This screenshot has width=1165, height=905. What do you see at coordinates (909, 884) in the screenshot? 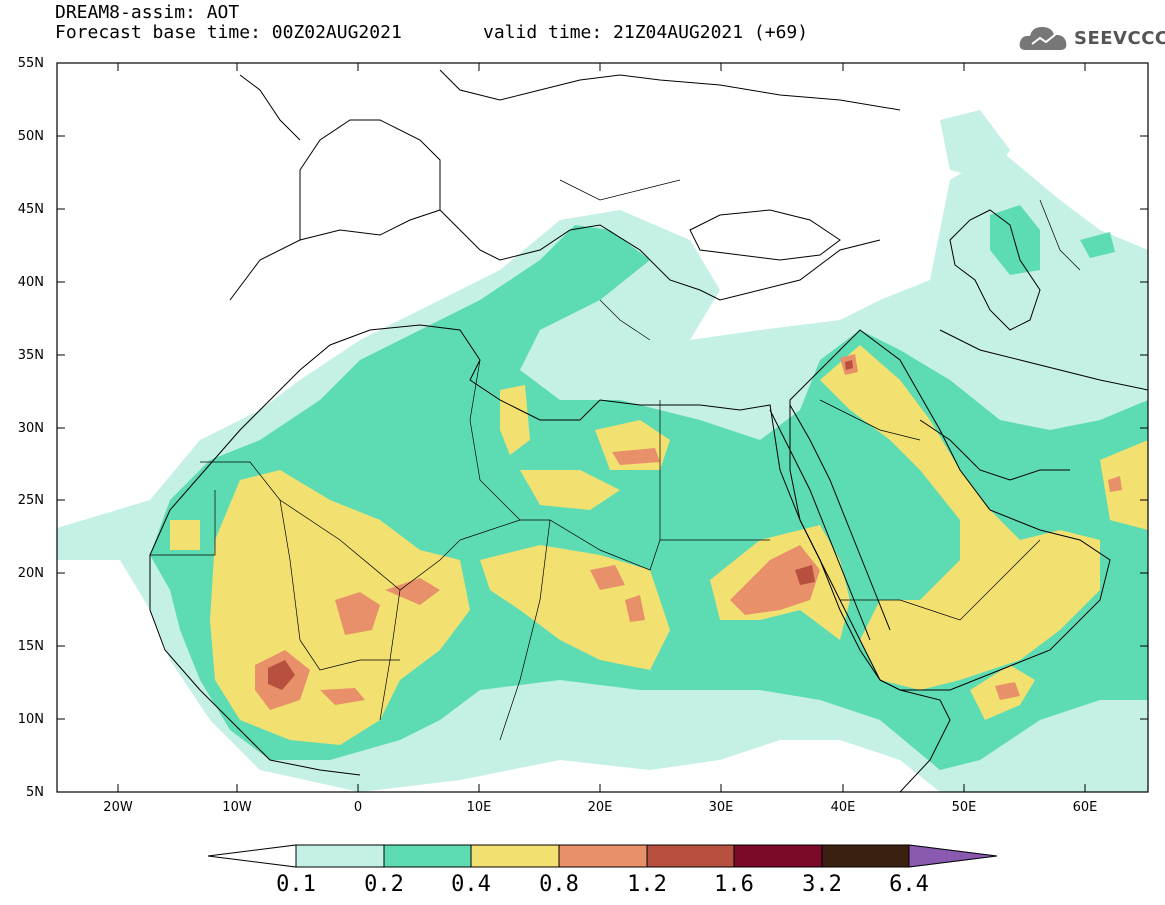
I see `colorbar-label: 6.4` at bounding box center [909, 884].